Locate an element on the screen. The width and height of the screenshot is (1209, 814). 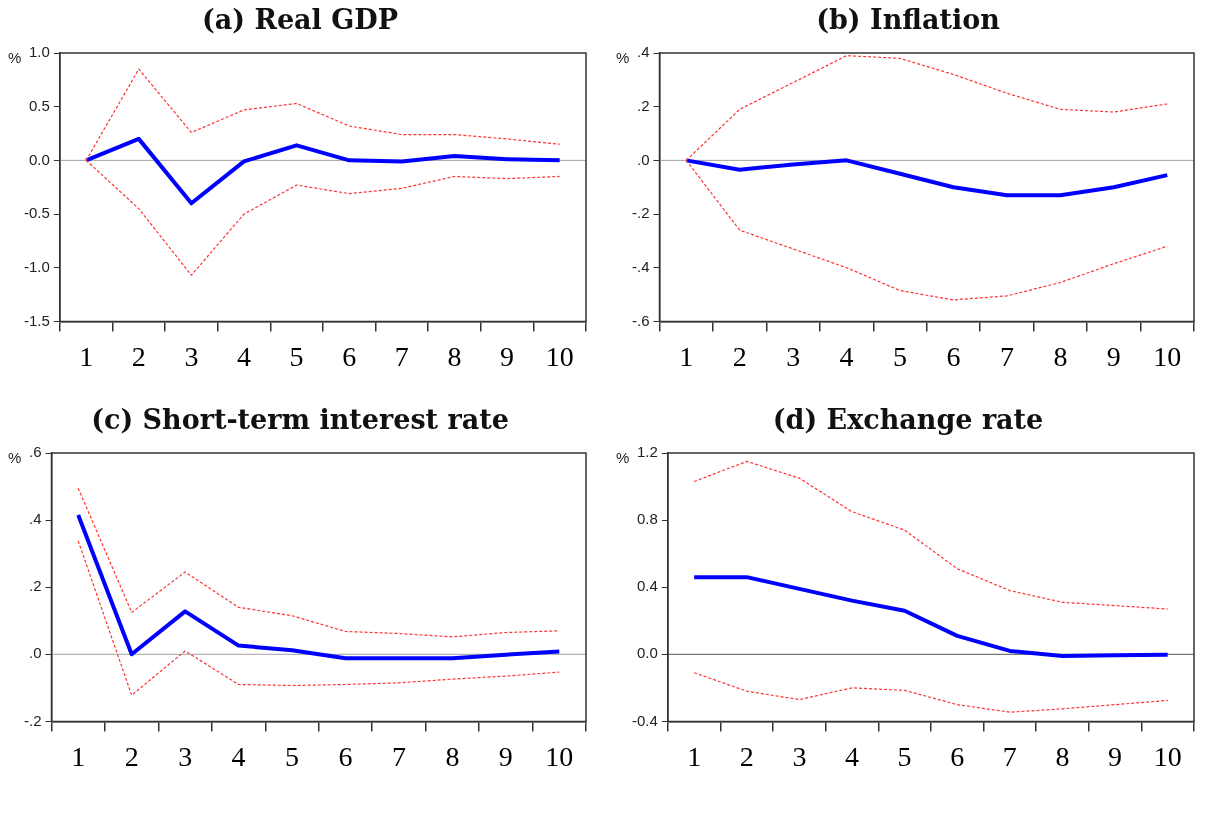
chart-title: (b) Inflation is located at coordinates (908, 20).